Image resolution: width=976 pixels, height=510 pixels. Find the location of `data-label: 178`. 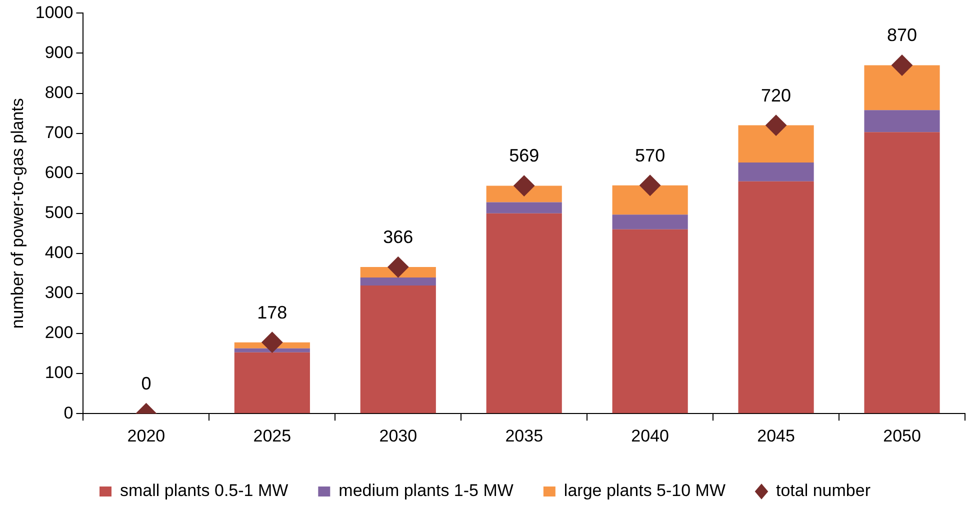

data-label: 178 is located at coordinates (272, 312).